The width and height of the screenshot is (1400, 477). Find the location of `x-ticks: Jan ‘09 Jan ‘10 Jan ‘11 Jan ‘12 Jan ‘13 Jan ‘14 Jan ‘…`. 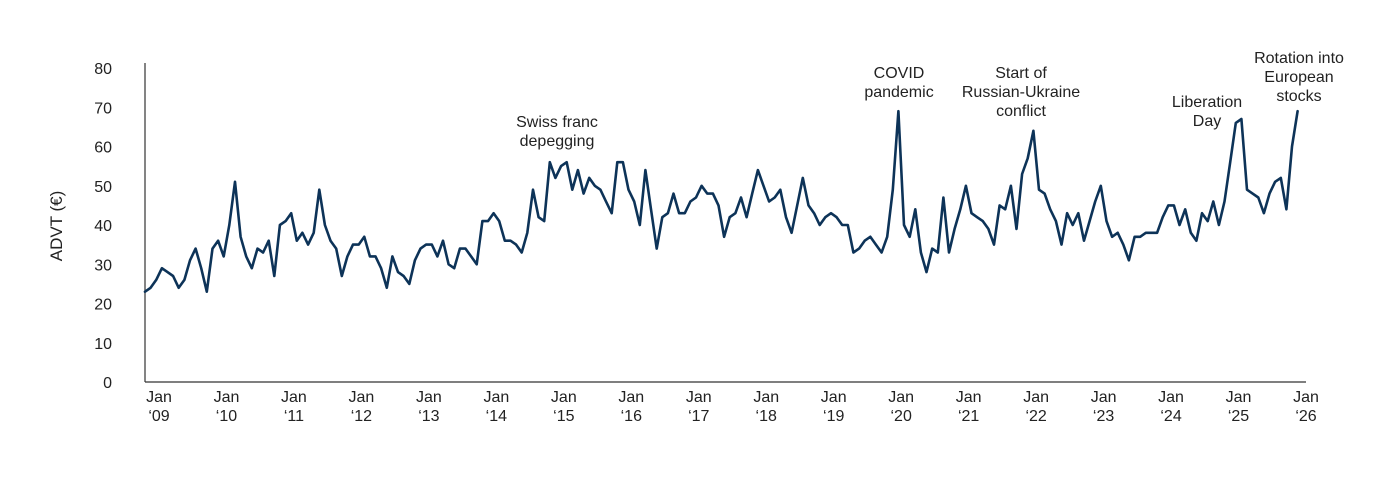

x-ticks: Jan ‘09 Jan ‘10 Jan ‘11 Jan ‘12 Jan ‘13 Jan ‘14 Jan ‘… is located at coordinates (732, 407).